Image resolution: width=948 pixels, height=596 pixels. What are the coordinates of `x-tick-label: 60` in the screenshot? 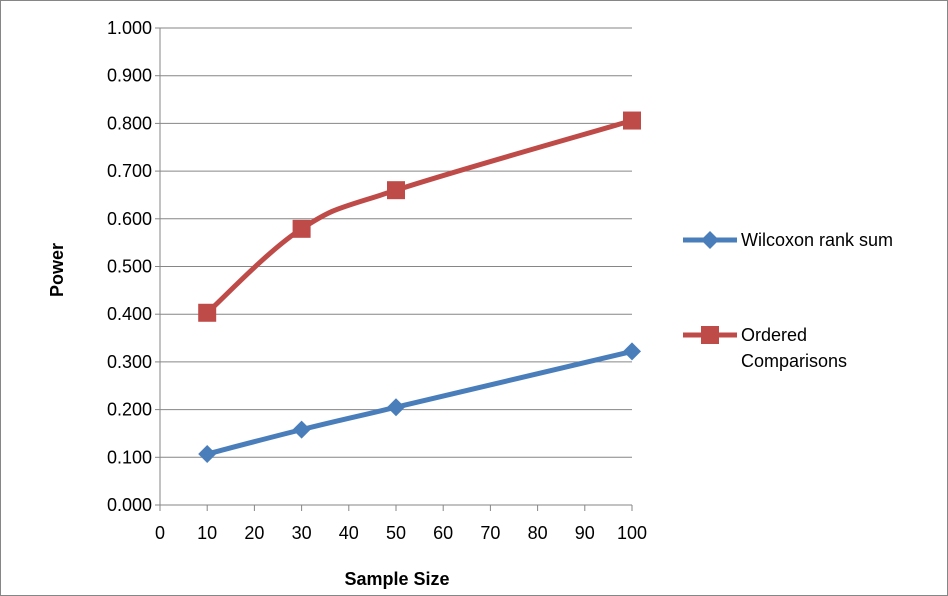 It's located at (443, 533).